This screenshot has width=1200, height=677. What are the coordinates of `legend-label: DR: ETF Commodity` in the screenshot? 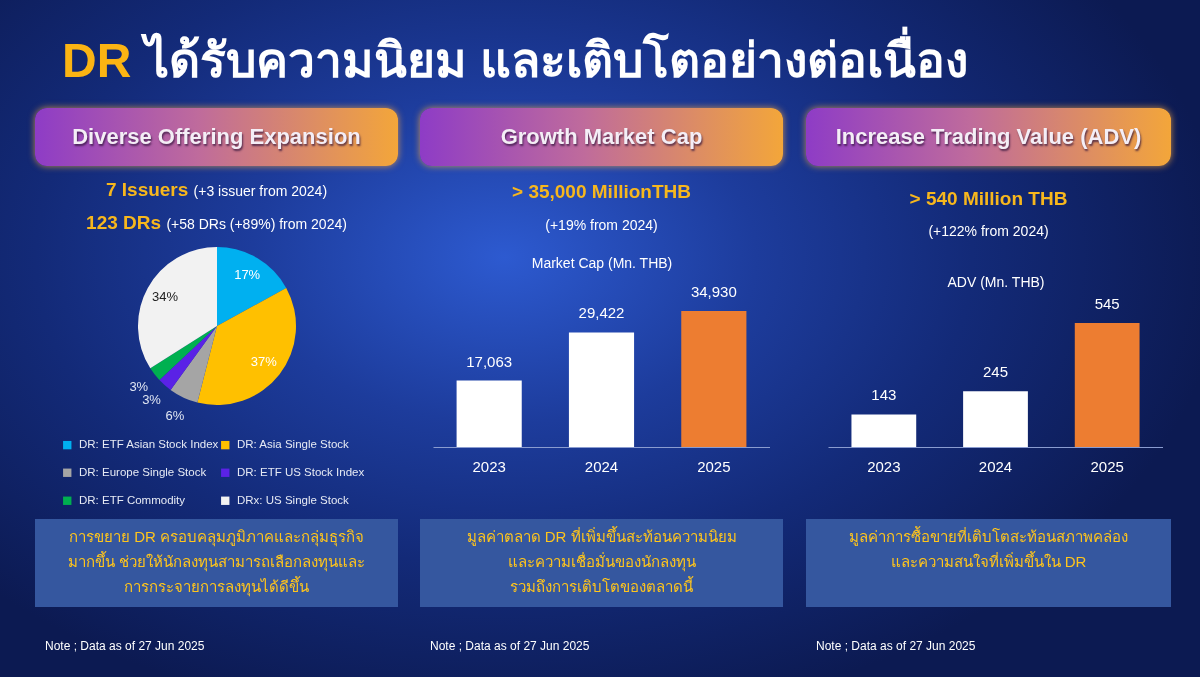 It's located at (131, 499).